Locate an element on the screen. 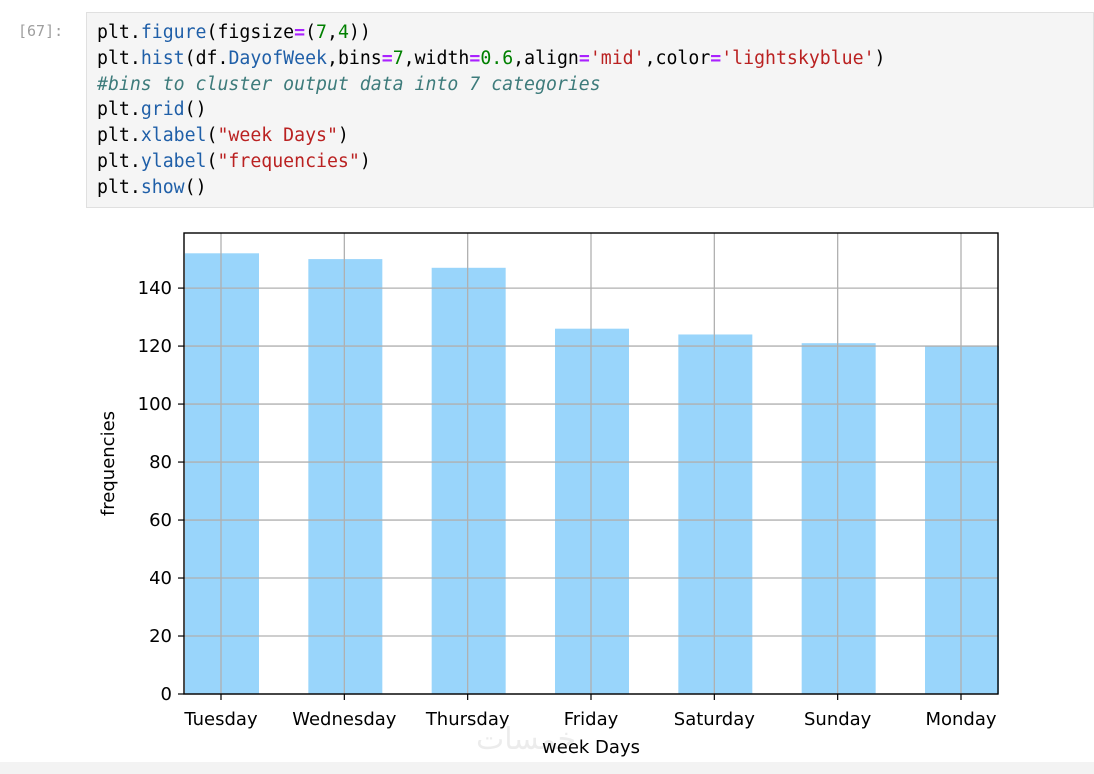 The width and height of the screenshot is (1094, 774). code-token: show is located at coordinates (162, 187).